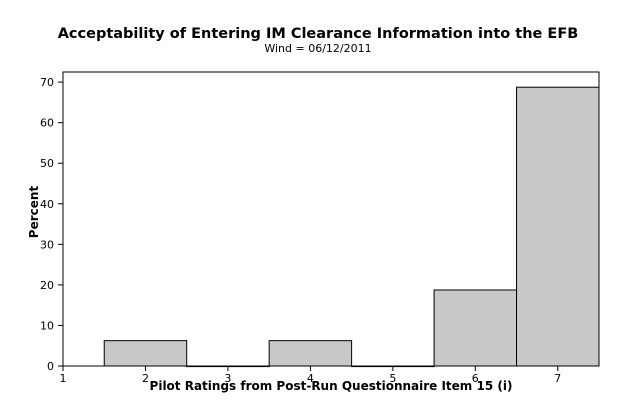 Image resolution: width=621 pixels, height=417 pixels. I want to click on y-tick-label-0: 0, so click(50, 366).